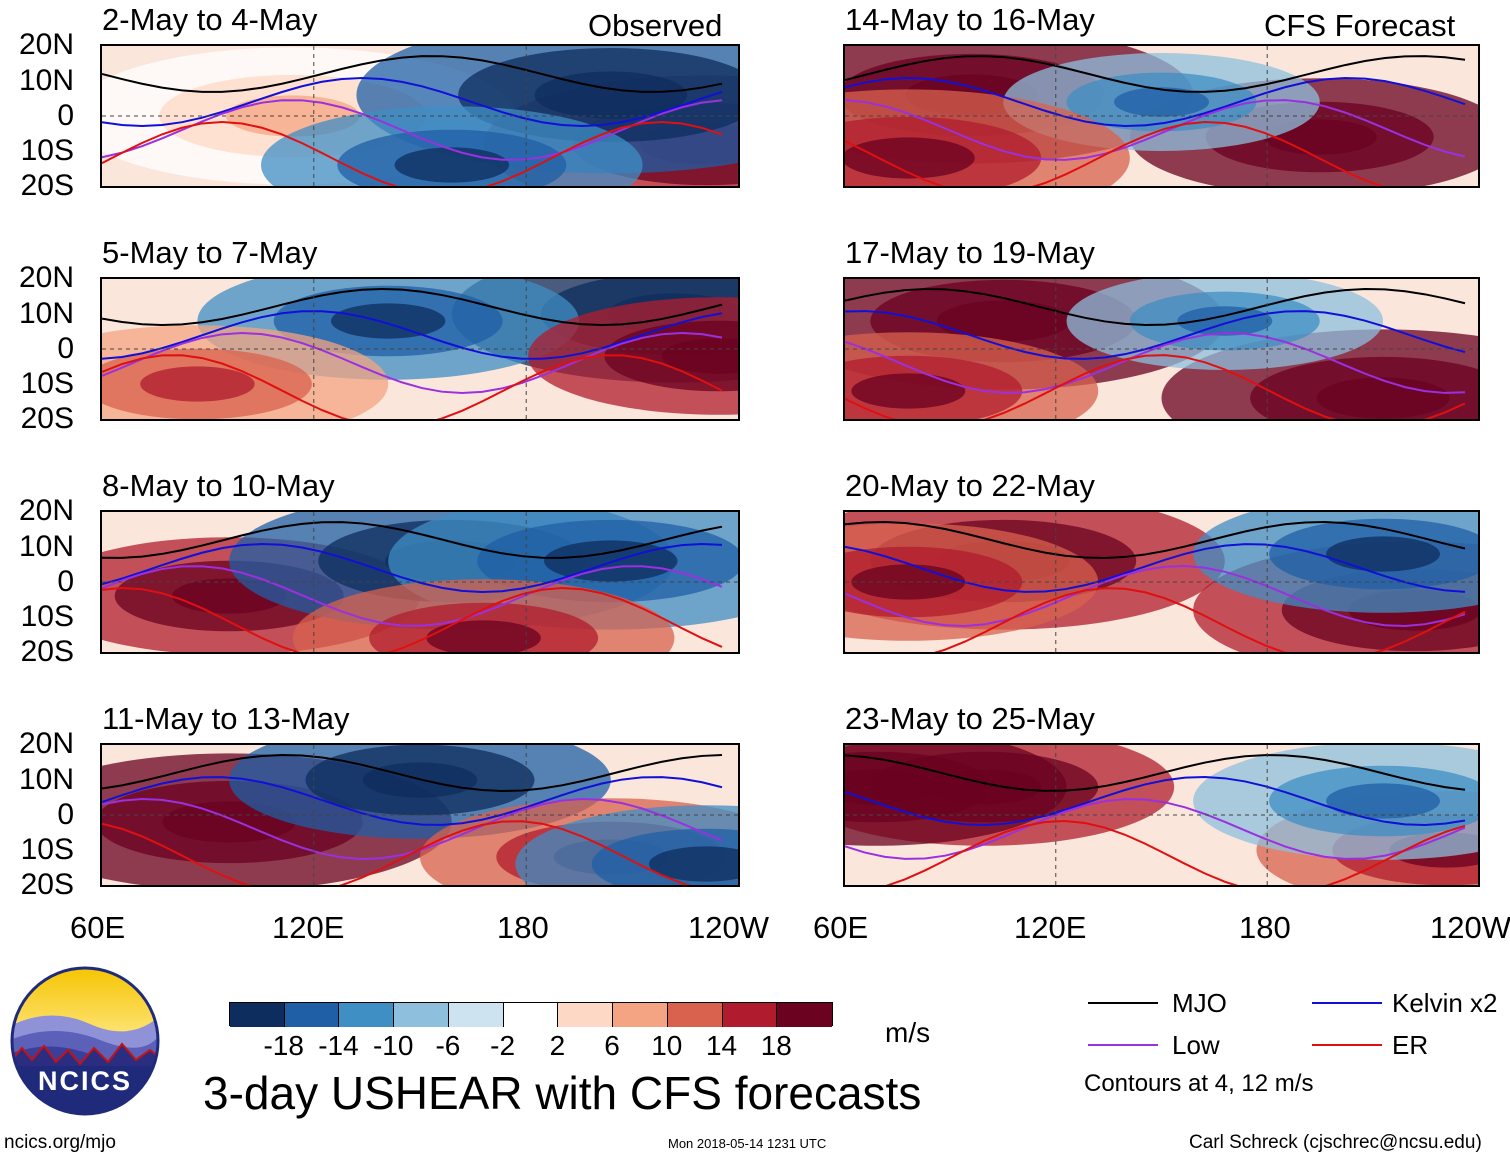 This screenshot has width=1510, height=1158. I want to click on colorbar-tick-label: 10, so click(667, 1045).